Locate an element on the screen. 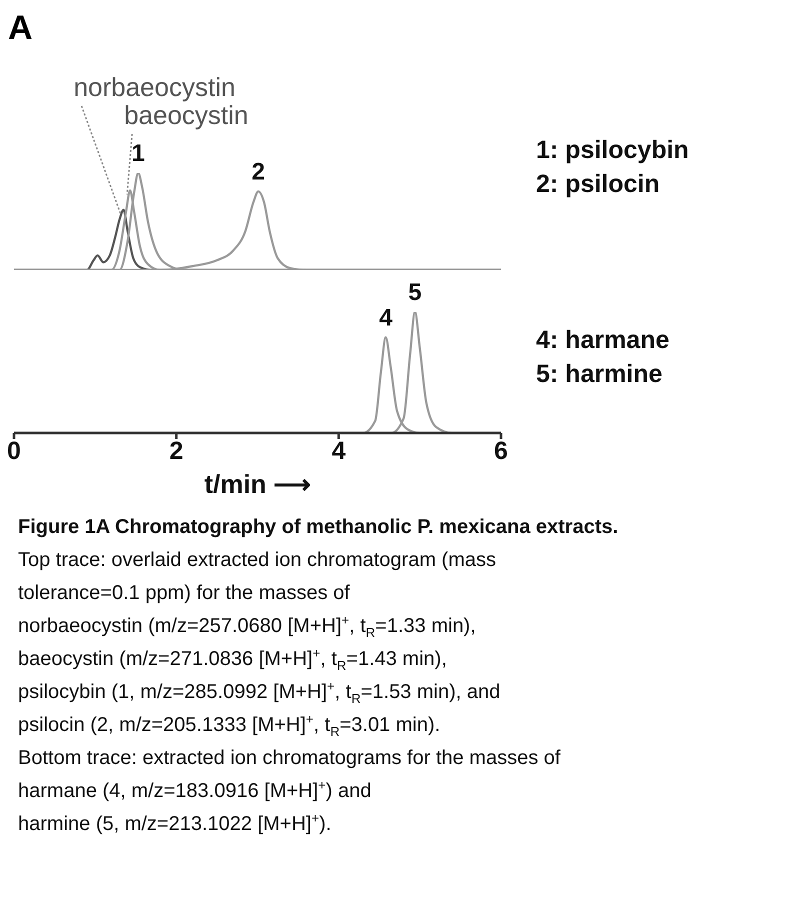  x-tick-label: 6 is located at coordinates (501, 450).